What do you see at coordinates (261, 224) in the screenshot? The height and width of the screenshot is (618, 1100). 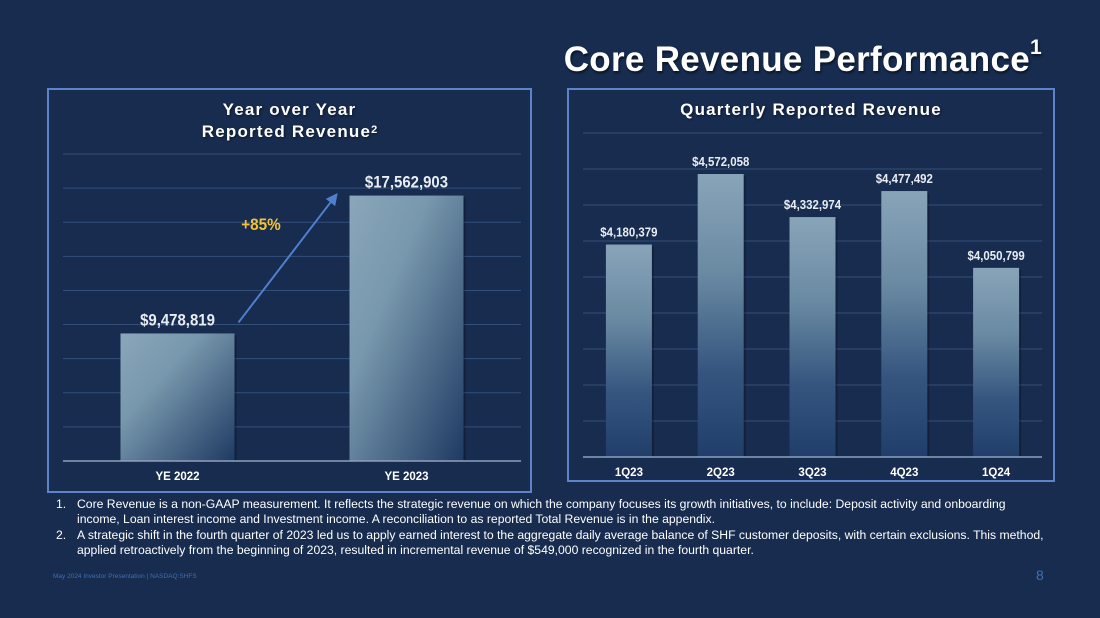 I see `growth-label: +85%` at bounding box center [261, 224].